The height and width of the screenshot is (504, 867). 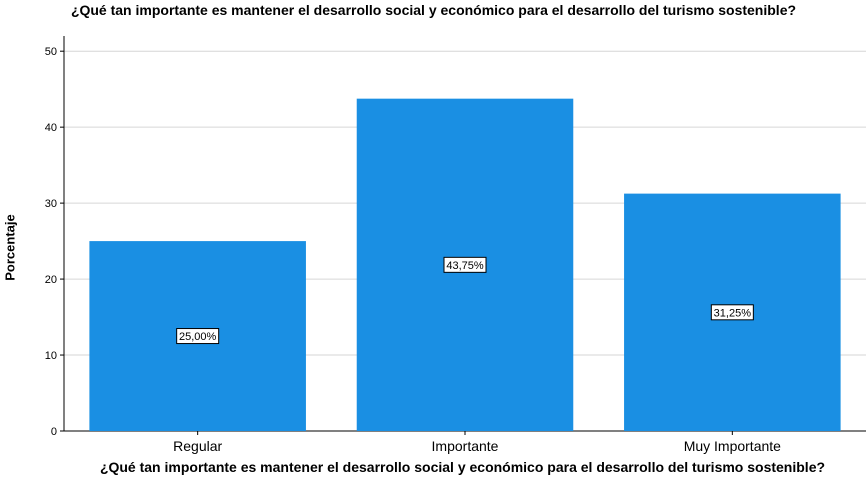 I want to click on y-tick-label: 30, so click(x=51, y=204).